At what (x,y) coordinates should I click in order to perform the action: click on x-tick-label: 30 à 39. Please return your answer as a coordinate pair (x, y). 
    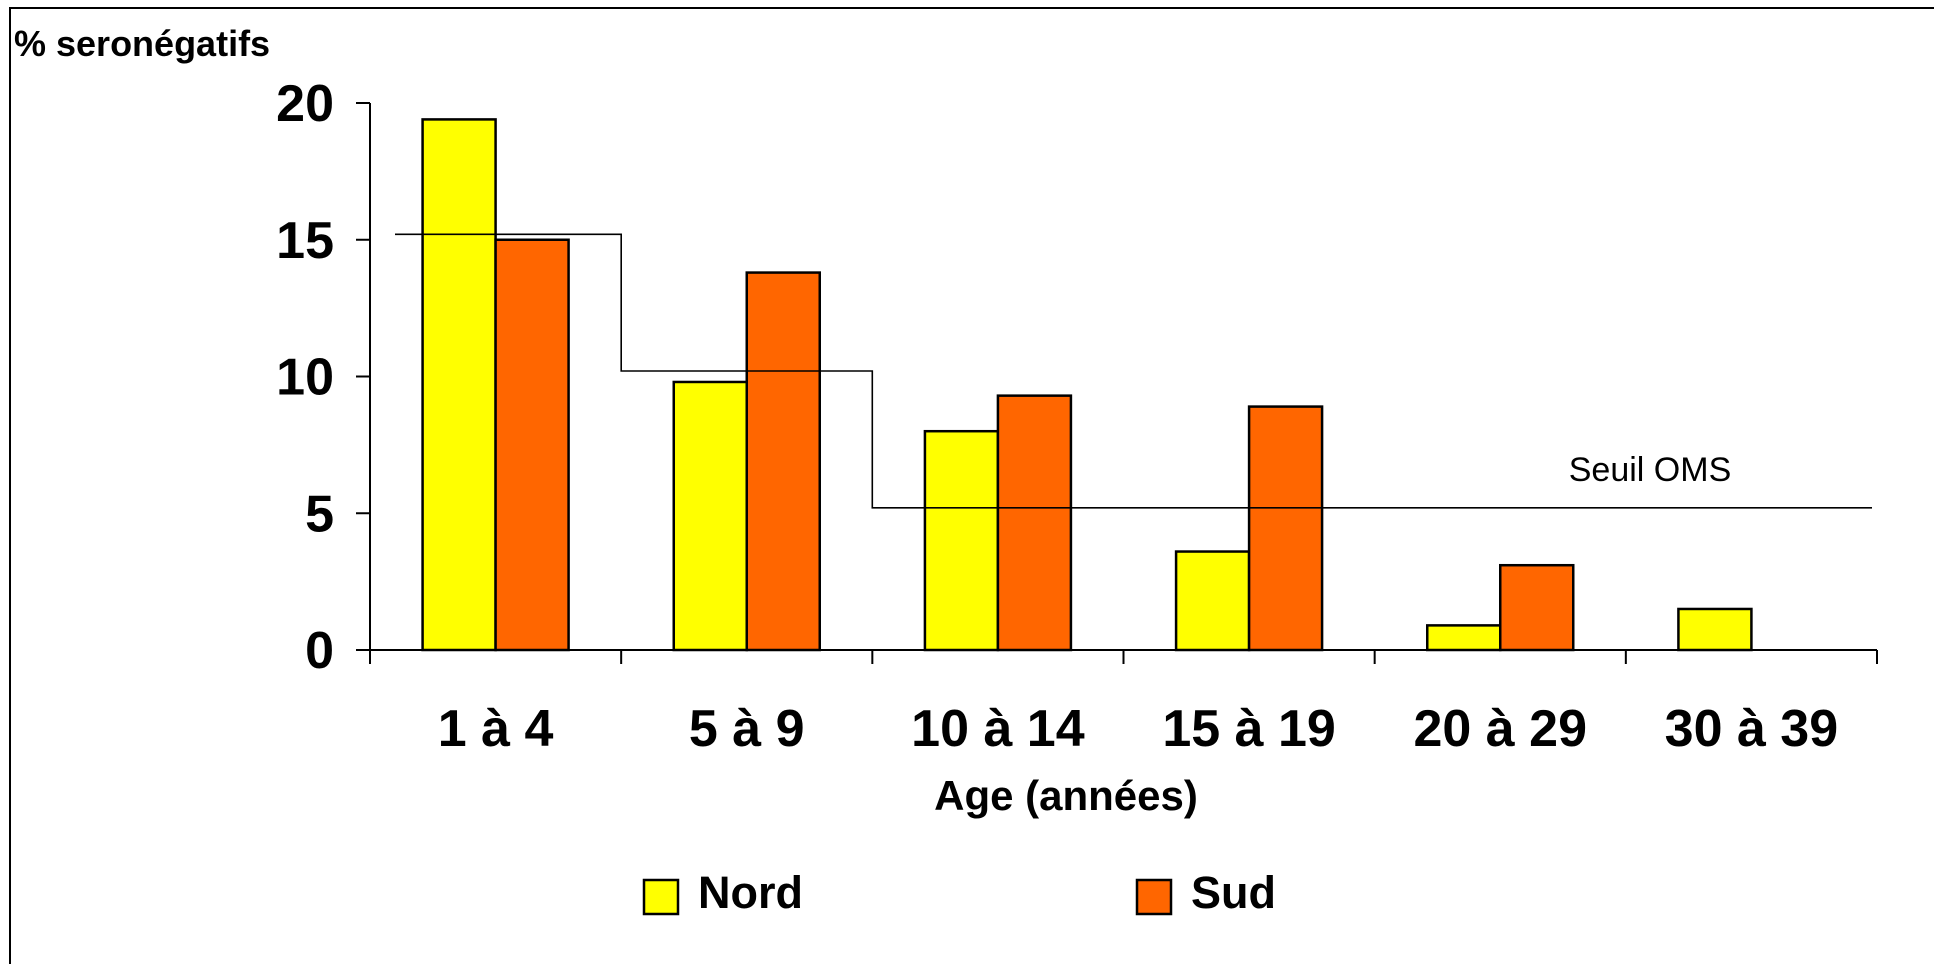
    Looking at the image, I should click on (1752, 729).